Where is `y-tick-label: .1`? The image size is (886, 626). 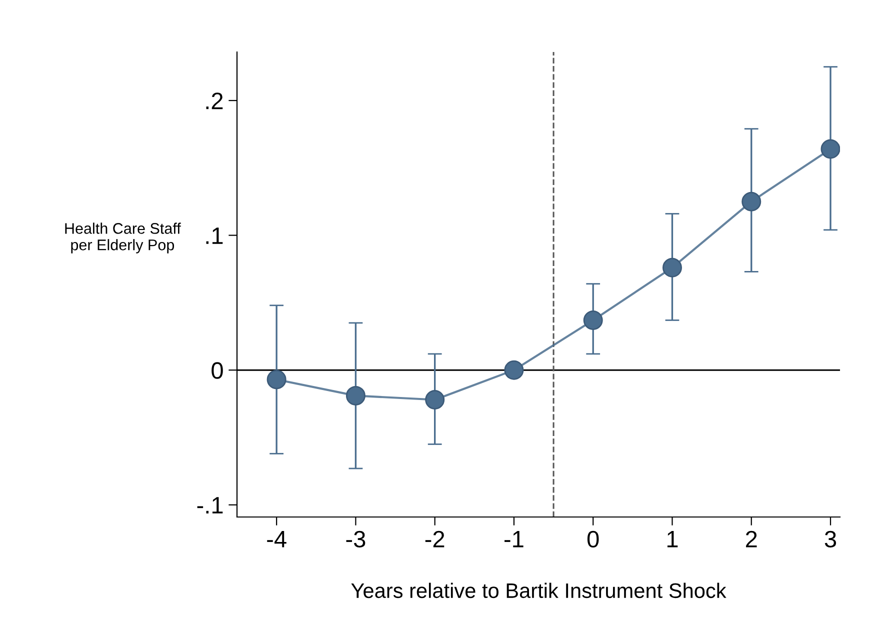
y-tick-label: .1 is located at coordinates (214, 236).